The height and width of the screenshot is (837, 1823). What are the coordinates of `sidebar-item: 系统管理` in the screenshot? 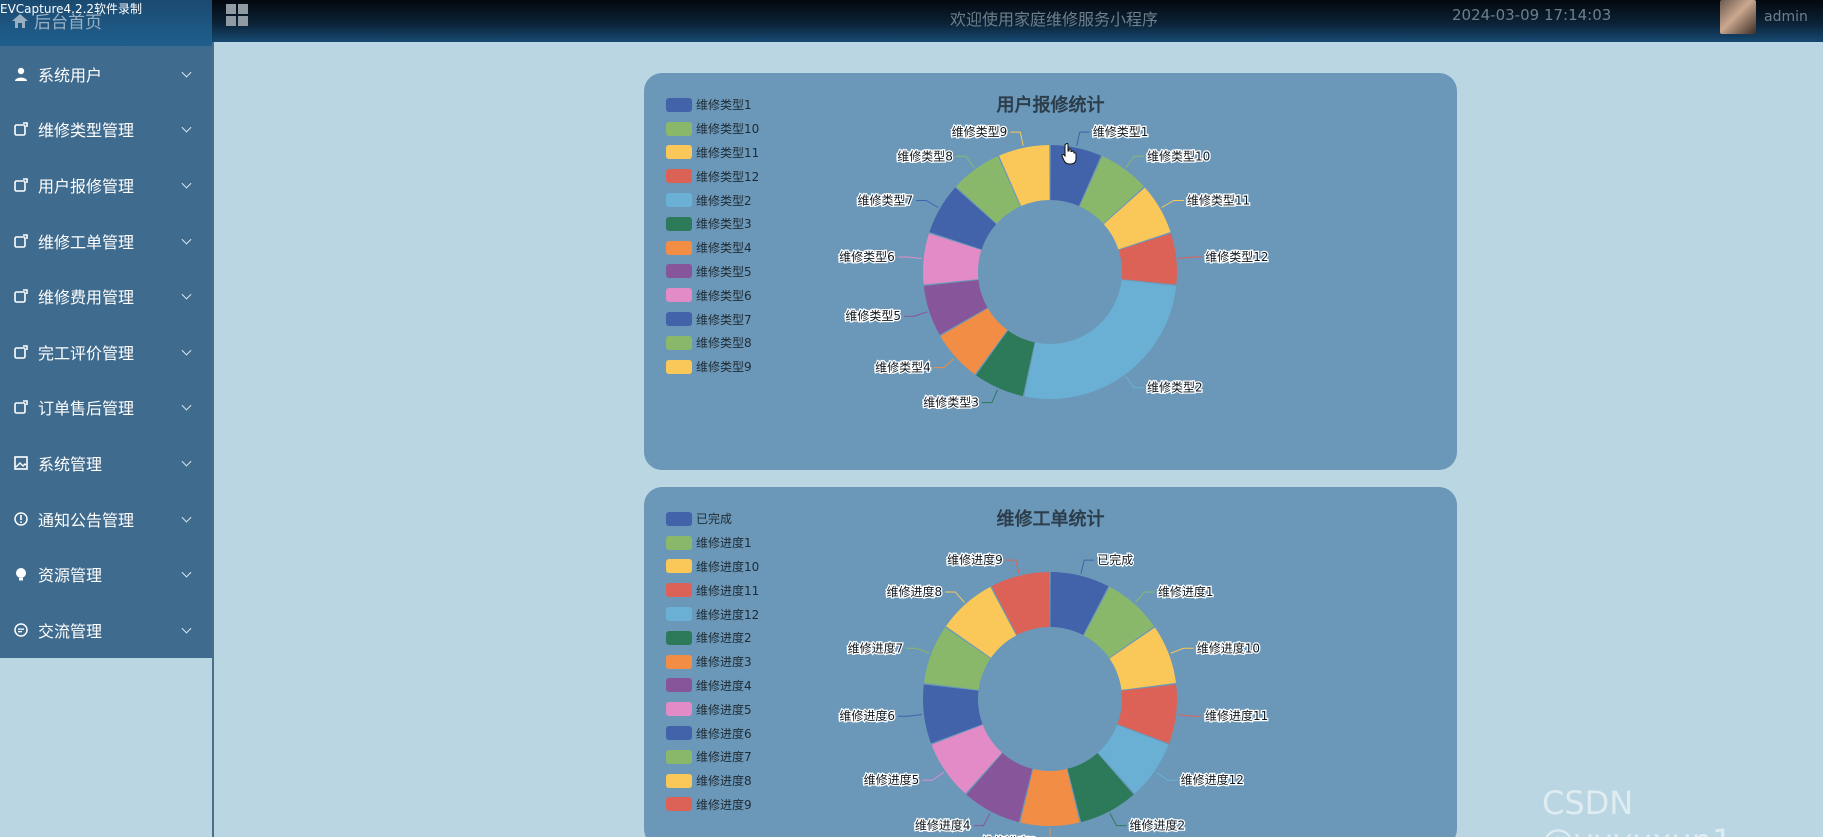 It's located at (106, 463).